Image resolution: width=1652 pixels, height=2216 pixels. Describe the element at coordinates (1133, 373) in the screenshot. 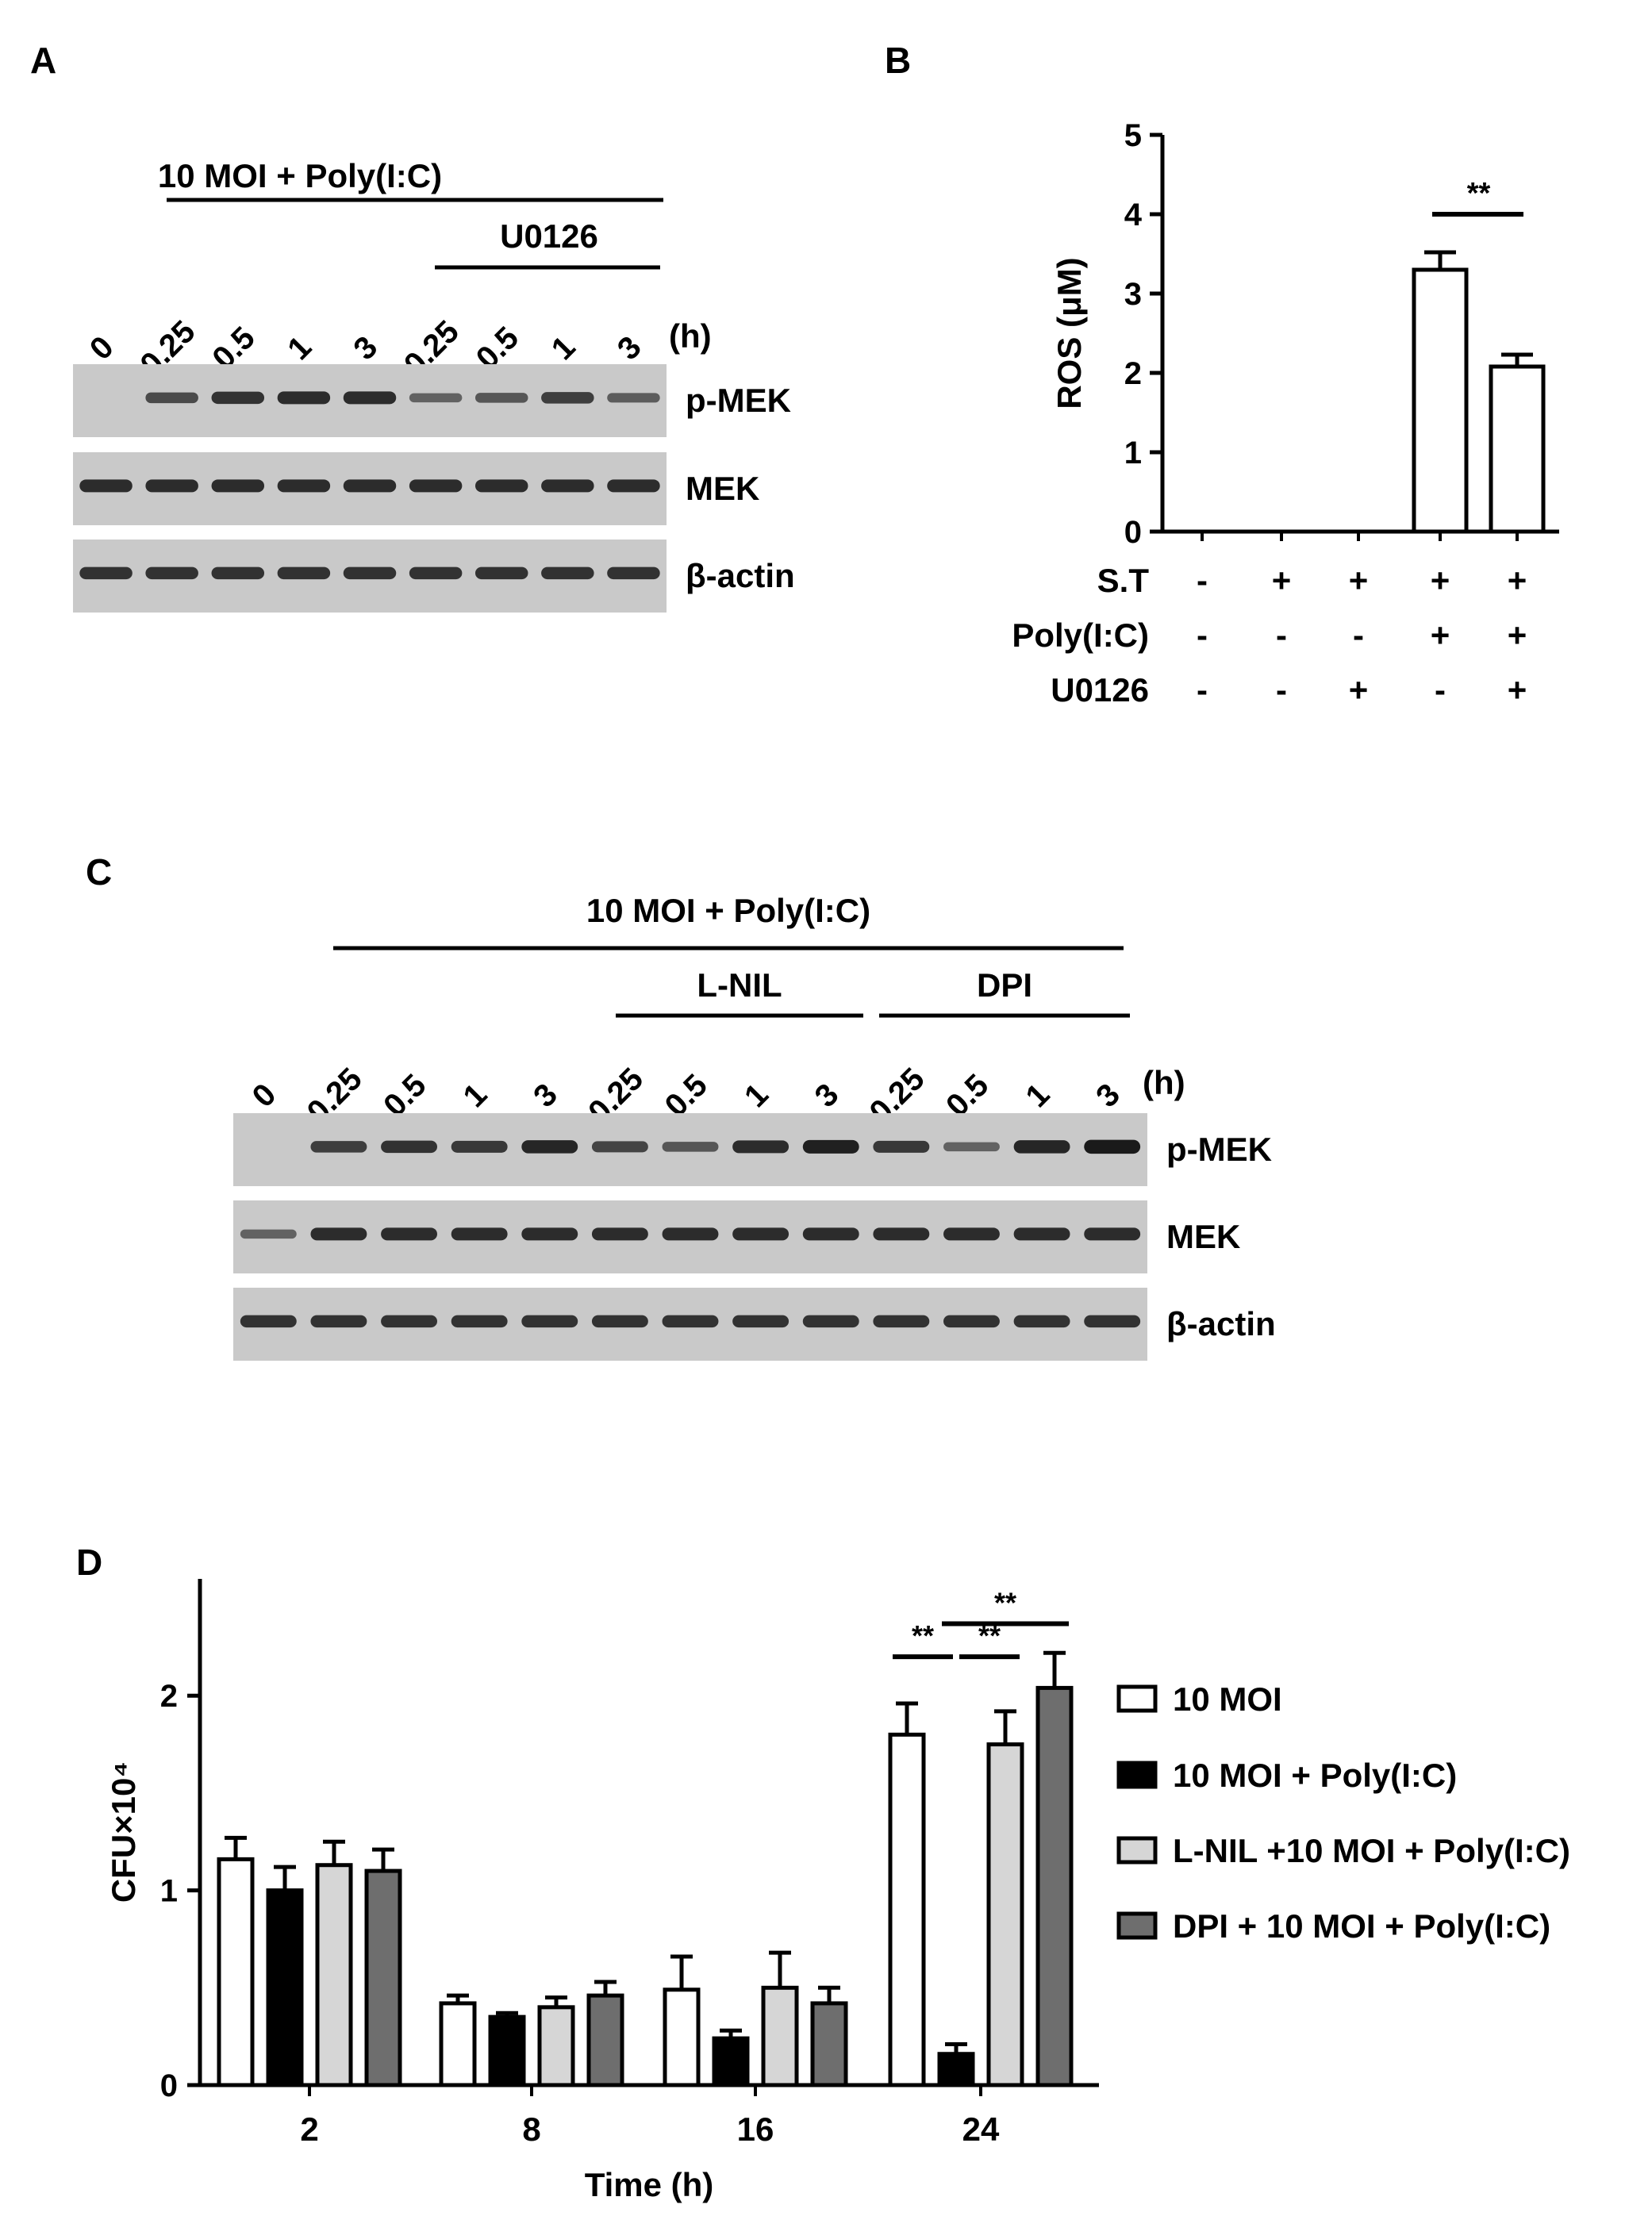

I see `y-tick-label: 2` at that location.